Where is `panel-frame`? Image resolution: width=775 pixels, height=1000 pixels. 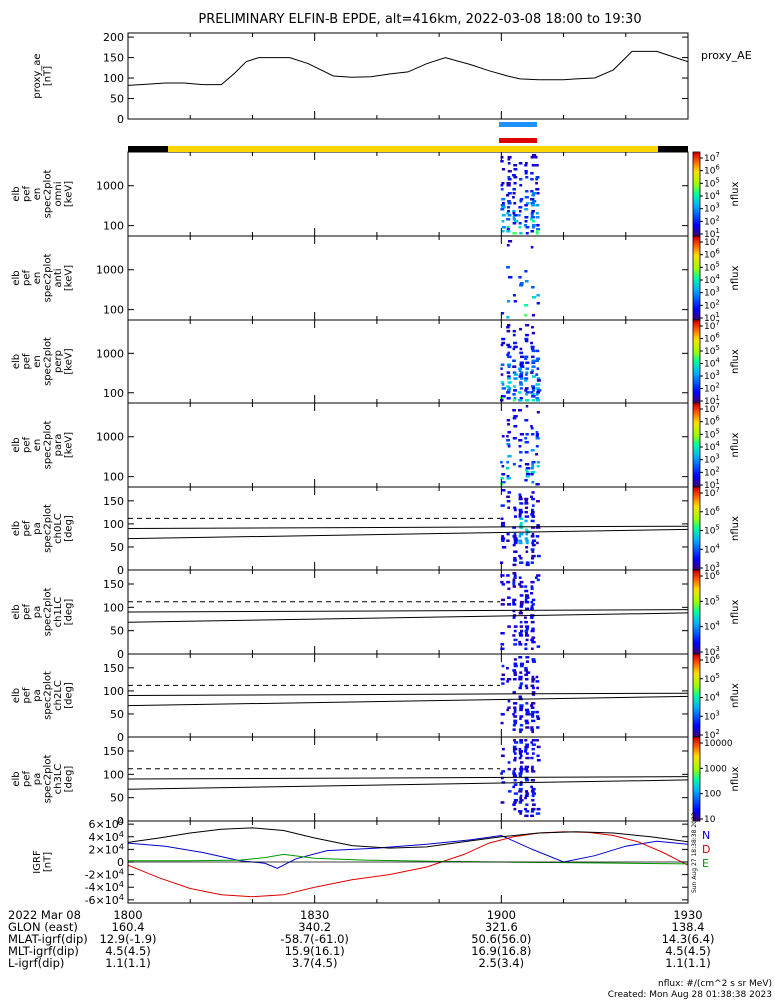
panel-frame is located at coordinates (408, 194).